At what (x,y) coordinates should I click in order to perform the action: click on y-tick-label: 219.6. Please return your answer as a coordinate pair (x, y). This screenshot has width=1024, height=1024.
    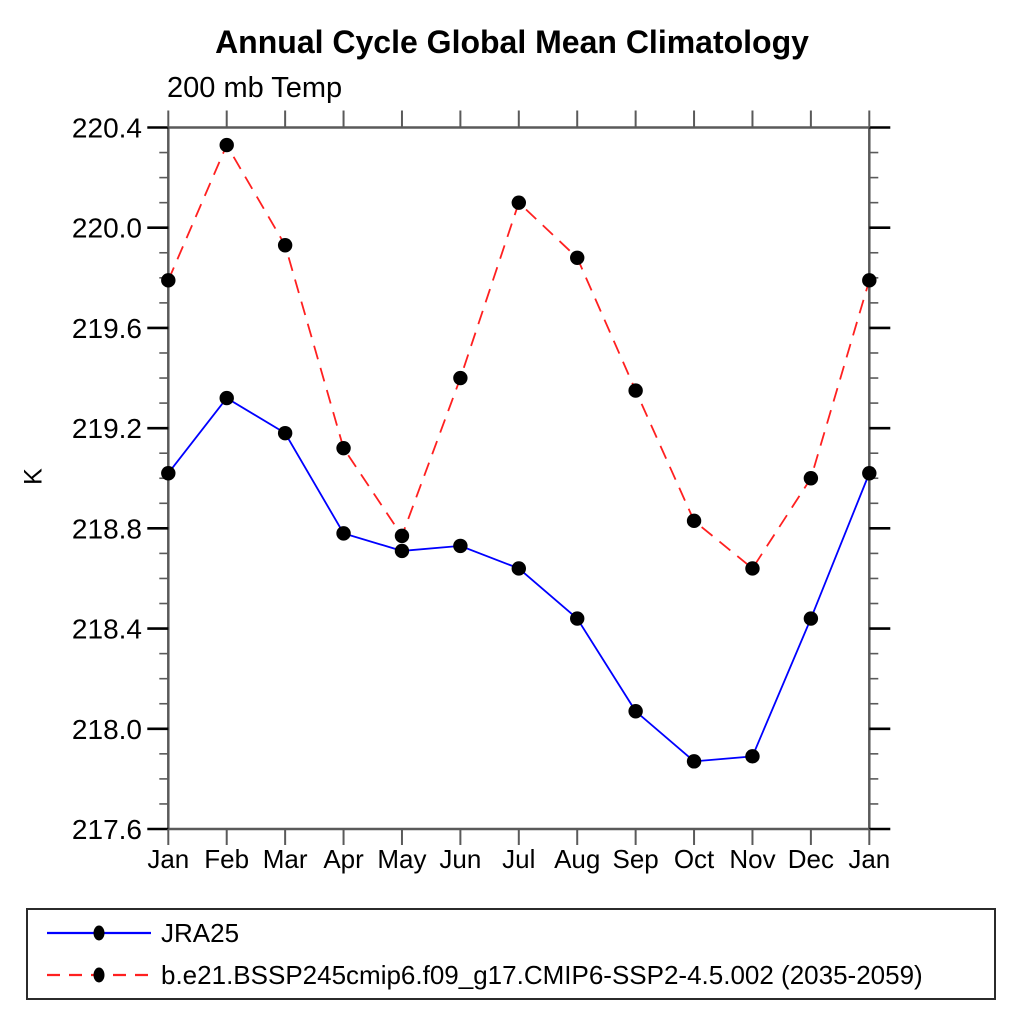
    Looking at the image, I should click on (107, 328).